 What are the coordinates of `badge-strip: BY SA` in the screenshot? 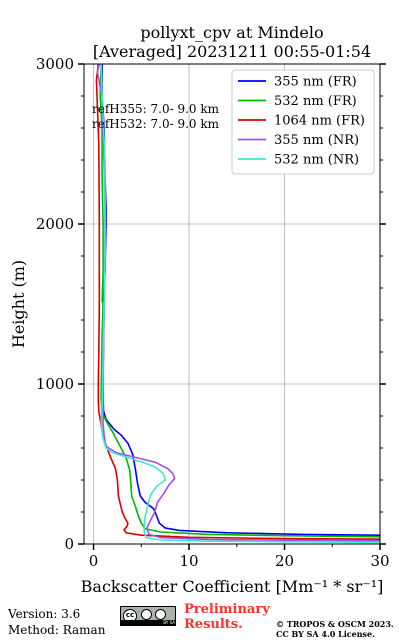 It's located at (148, 622).